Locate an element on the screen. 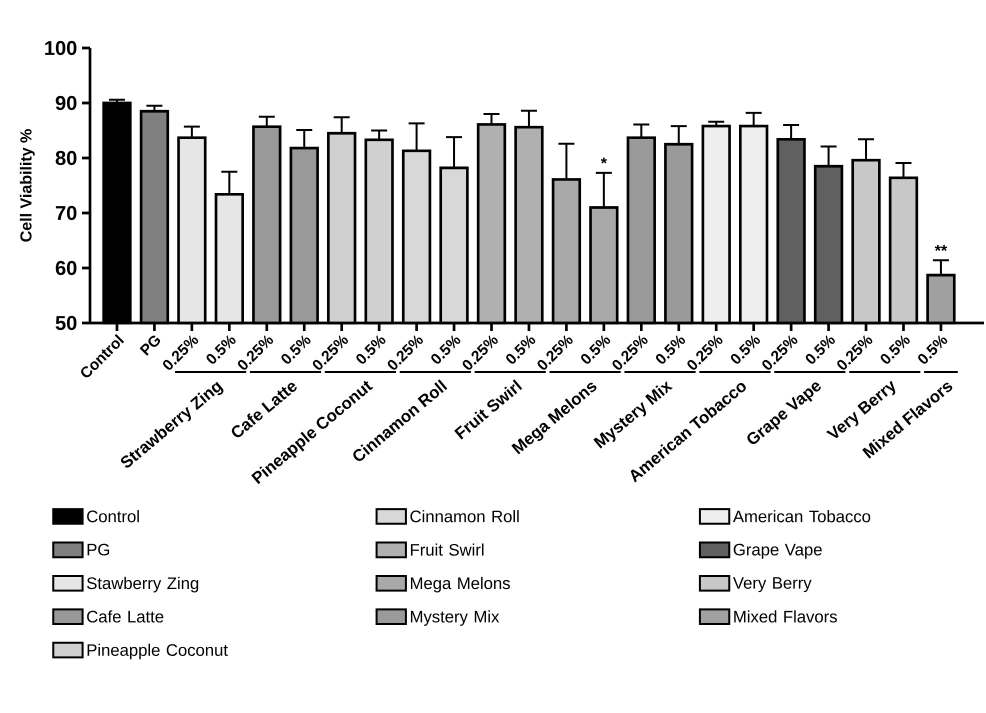 This screenshot has height=713, width=986. data-label: * is located at coordinates (603, 161).